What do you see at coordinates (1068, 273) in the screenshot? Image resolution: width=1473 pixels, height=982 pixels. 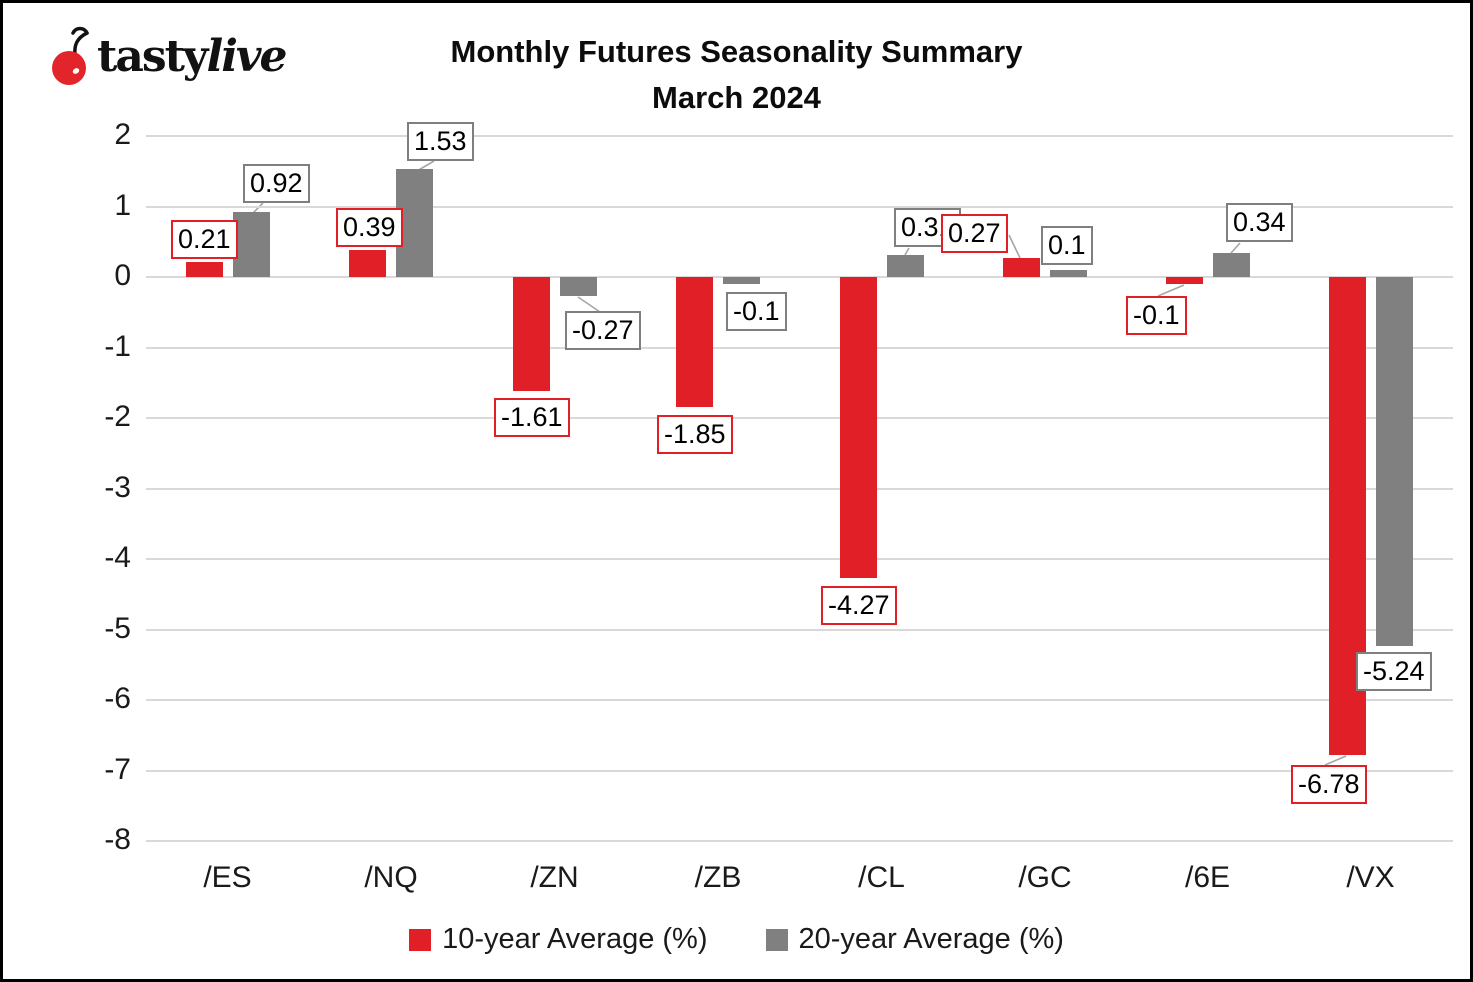 I see `bar-GC-20yr` at bounding box center [1068, 273].